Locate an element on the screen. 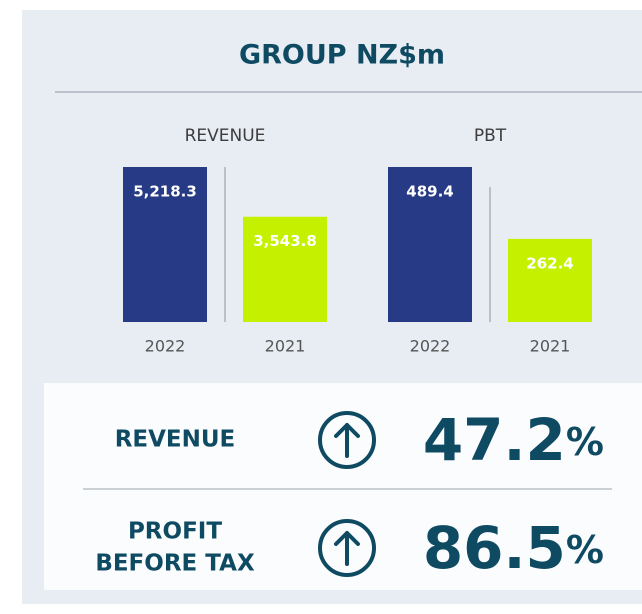  value-label: 5,218.3 is located at coordinates (165, 192).